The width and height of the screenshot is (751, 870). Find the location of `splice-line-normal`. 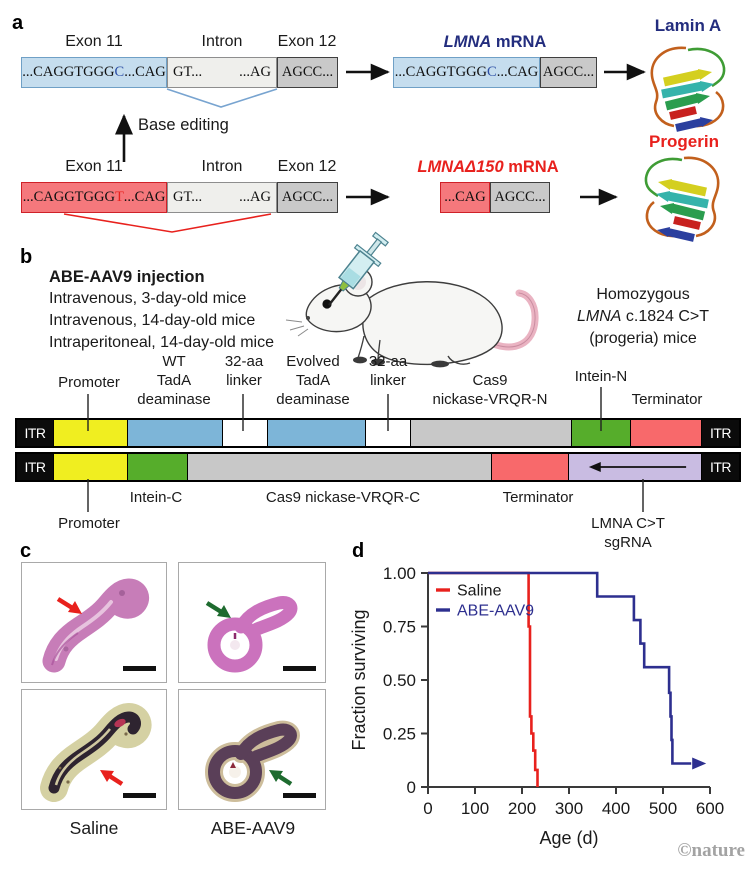

splice-line-normal is located at coordinates (222, 98).